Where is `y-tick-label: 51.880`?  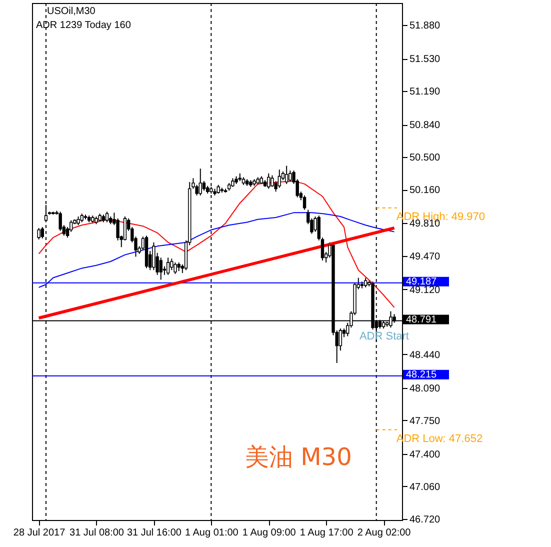 y-tick-label: 51.880 is located at coordinates (425, 26).